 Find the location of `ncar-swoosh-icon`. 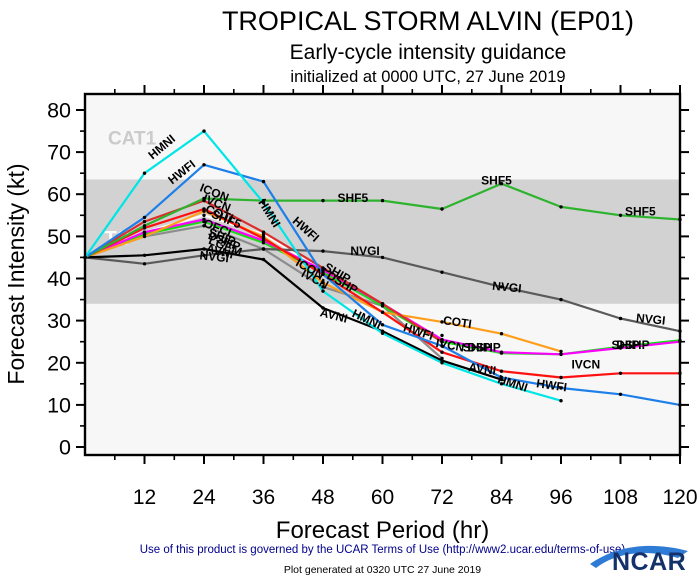

ncar-swoosh-icon is located at coordinates (639, 556).